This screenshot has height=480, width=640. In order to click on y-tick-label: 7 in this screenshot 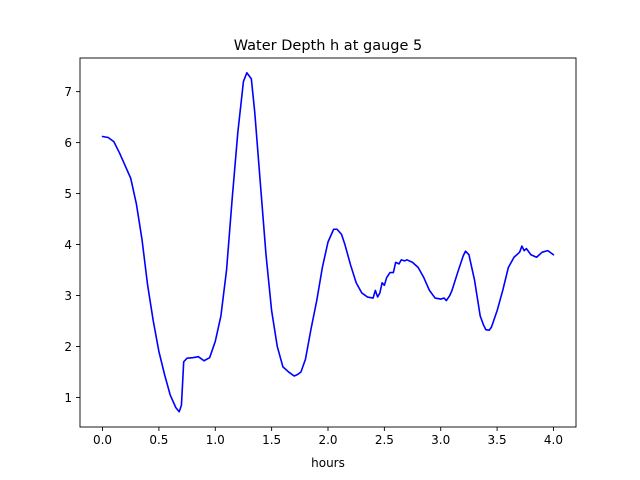, I will do `click(68, 92)`.